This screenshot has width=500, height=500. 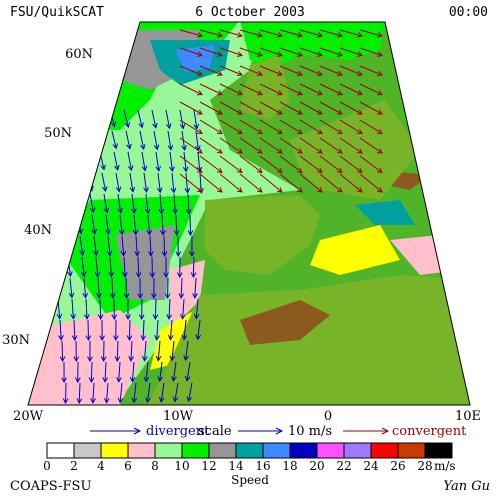 What do you see at coordinates (79, 54) in the screenshot?
I see `lat-label: 60N` at bounding box center [79, 54].